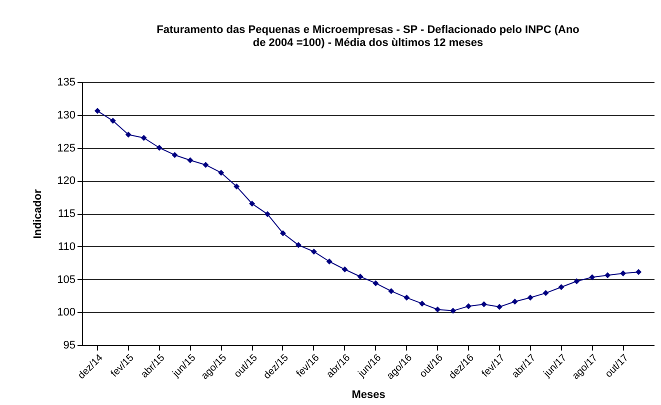 The height and width of the screenshot is (405, 661). I want to click on y-tick-label: 110, so click(67, 246).